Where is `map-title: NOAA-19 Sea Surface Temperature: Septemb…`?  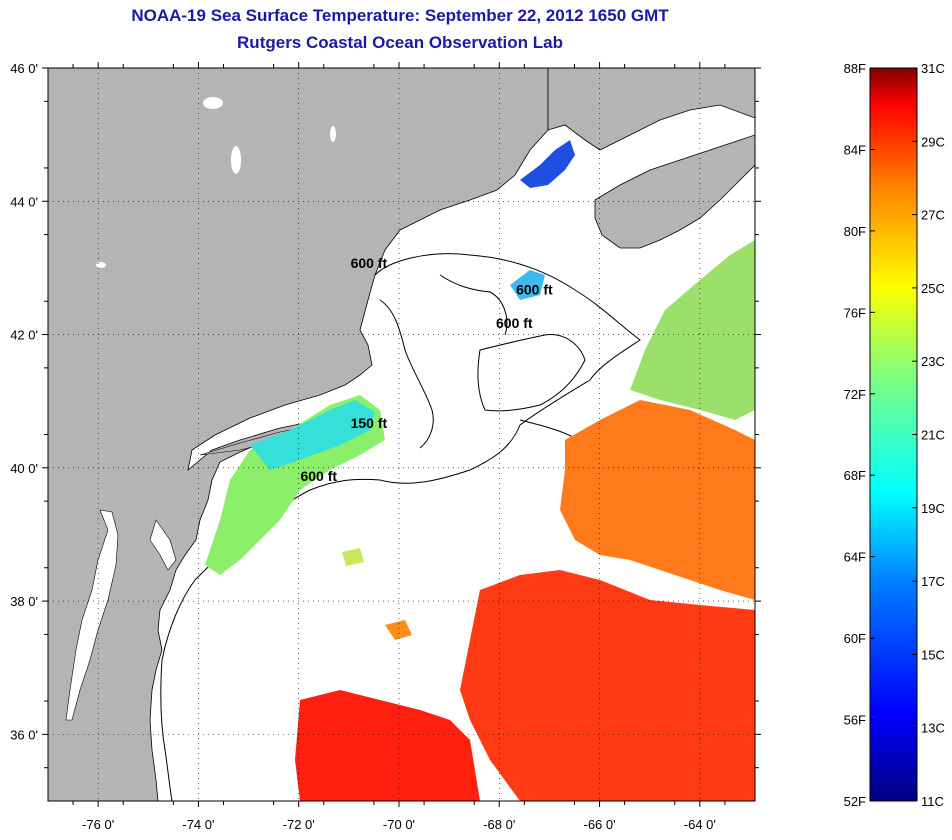
map-title: NOAA-19 Sea Surface Temperature: Septemb… is located at coordinates (400, 15).